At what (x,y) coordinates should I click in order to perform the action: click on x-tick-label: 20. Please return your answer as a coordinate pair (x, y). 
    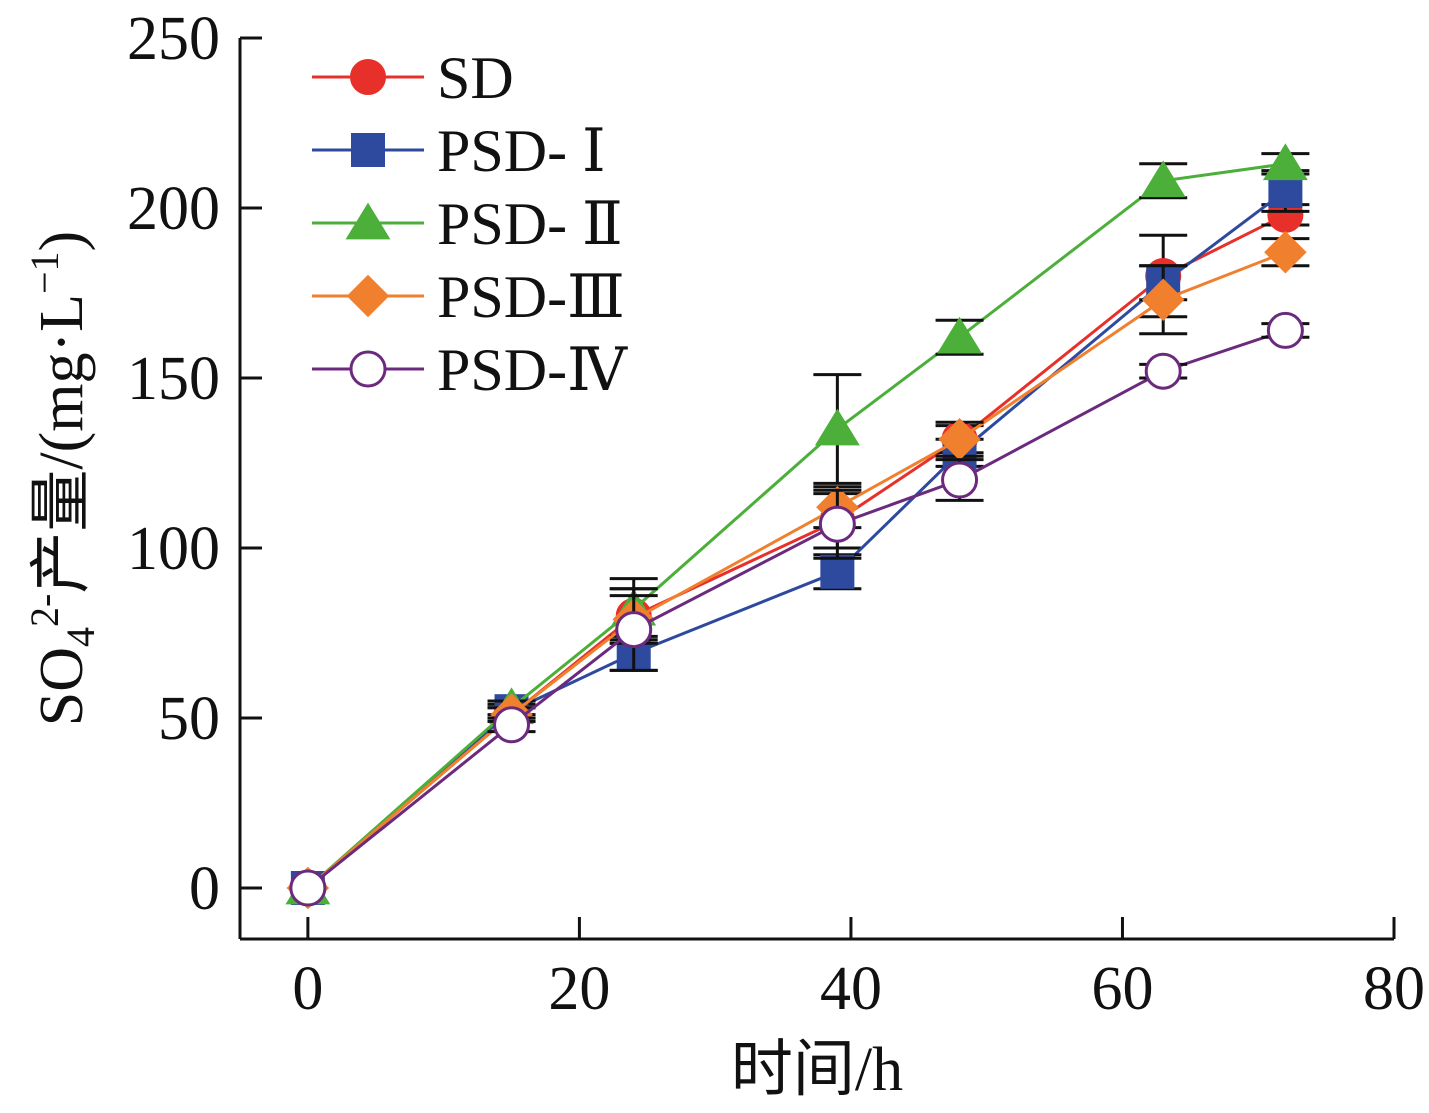
    Looking at the image, I should click on (579, 989).